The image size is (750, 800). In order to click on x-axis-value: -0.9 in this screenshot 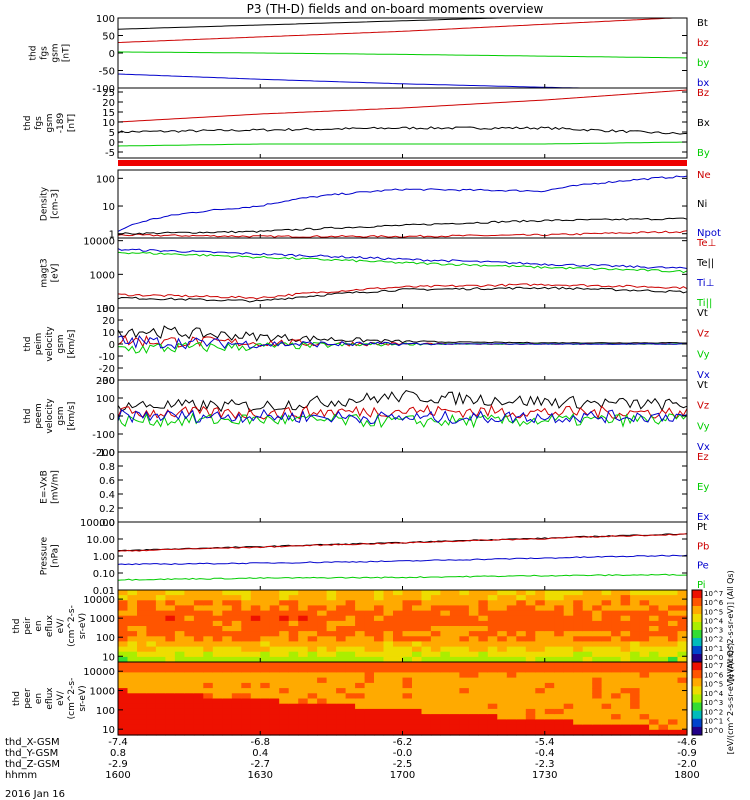, I will do `click(687, 753)`.